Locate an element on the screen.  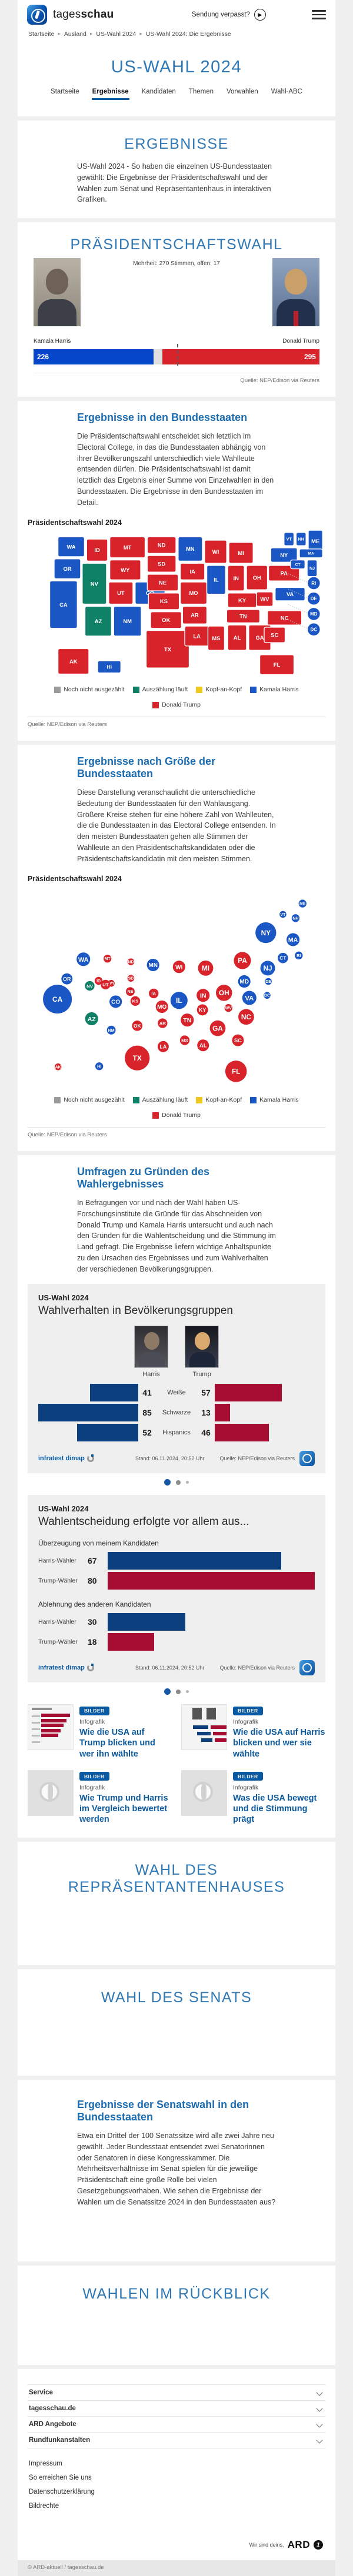
bubble-GA is located at coordinates (217, 1028).